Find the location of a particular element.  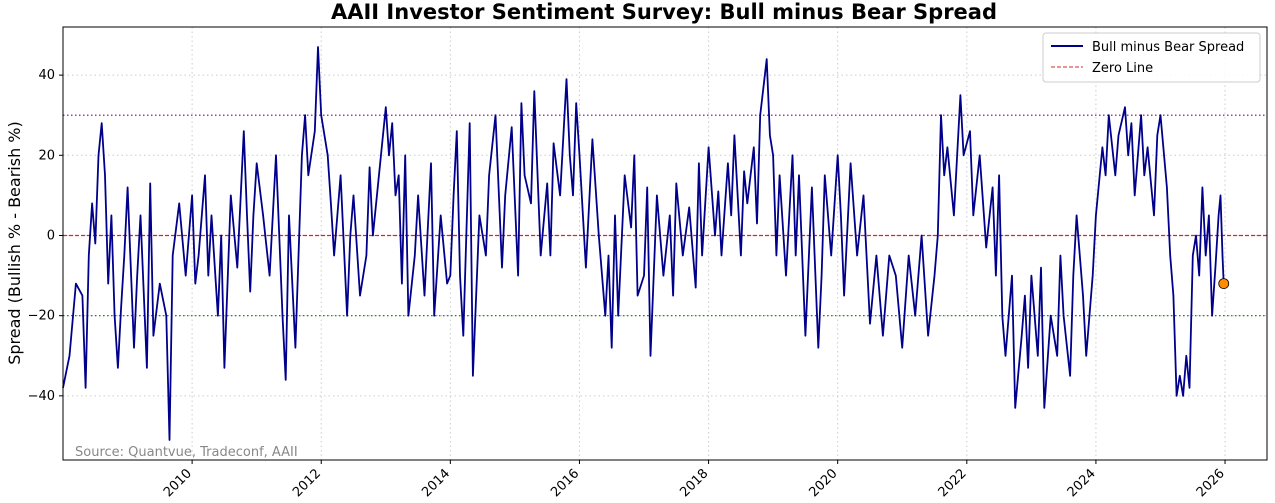

legend-label-series: Bull minus Bear Spread is located at coordinates (1168, 47).